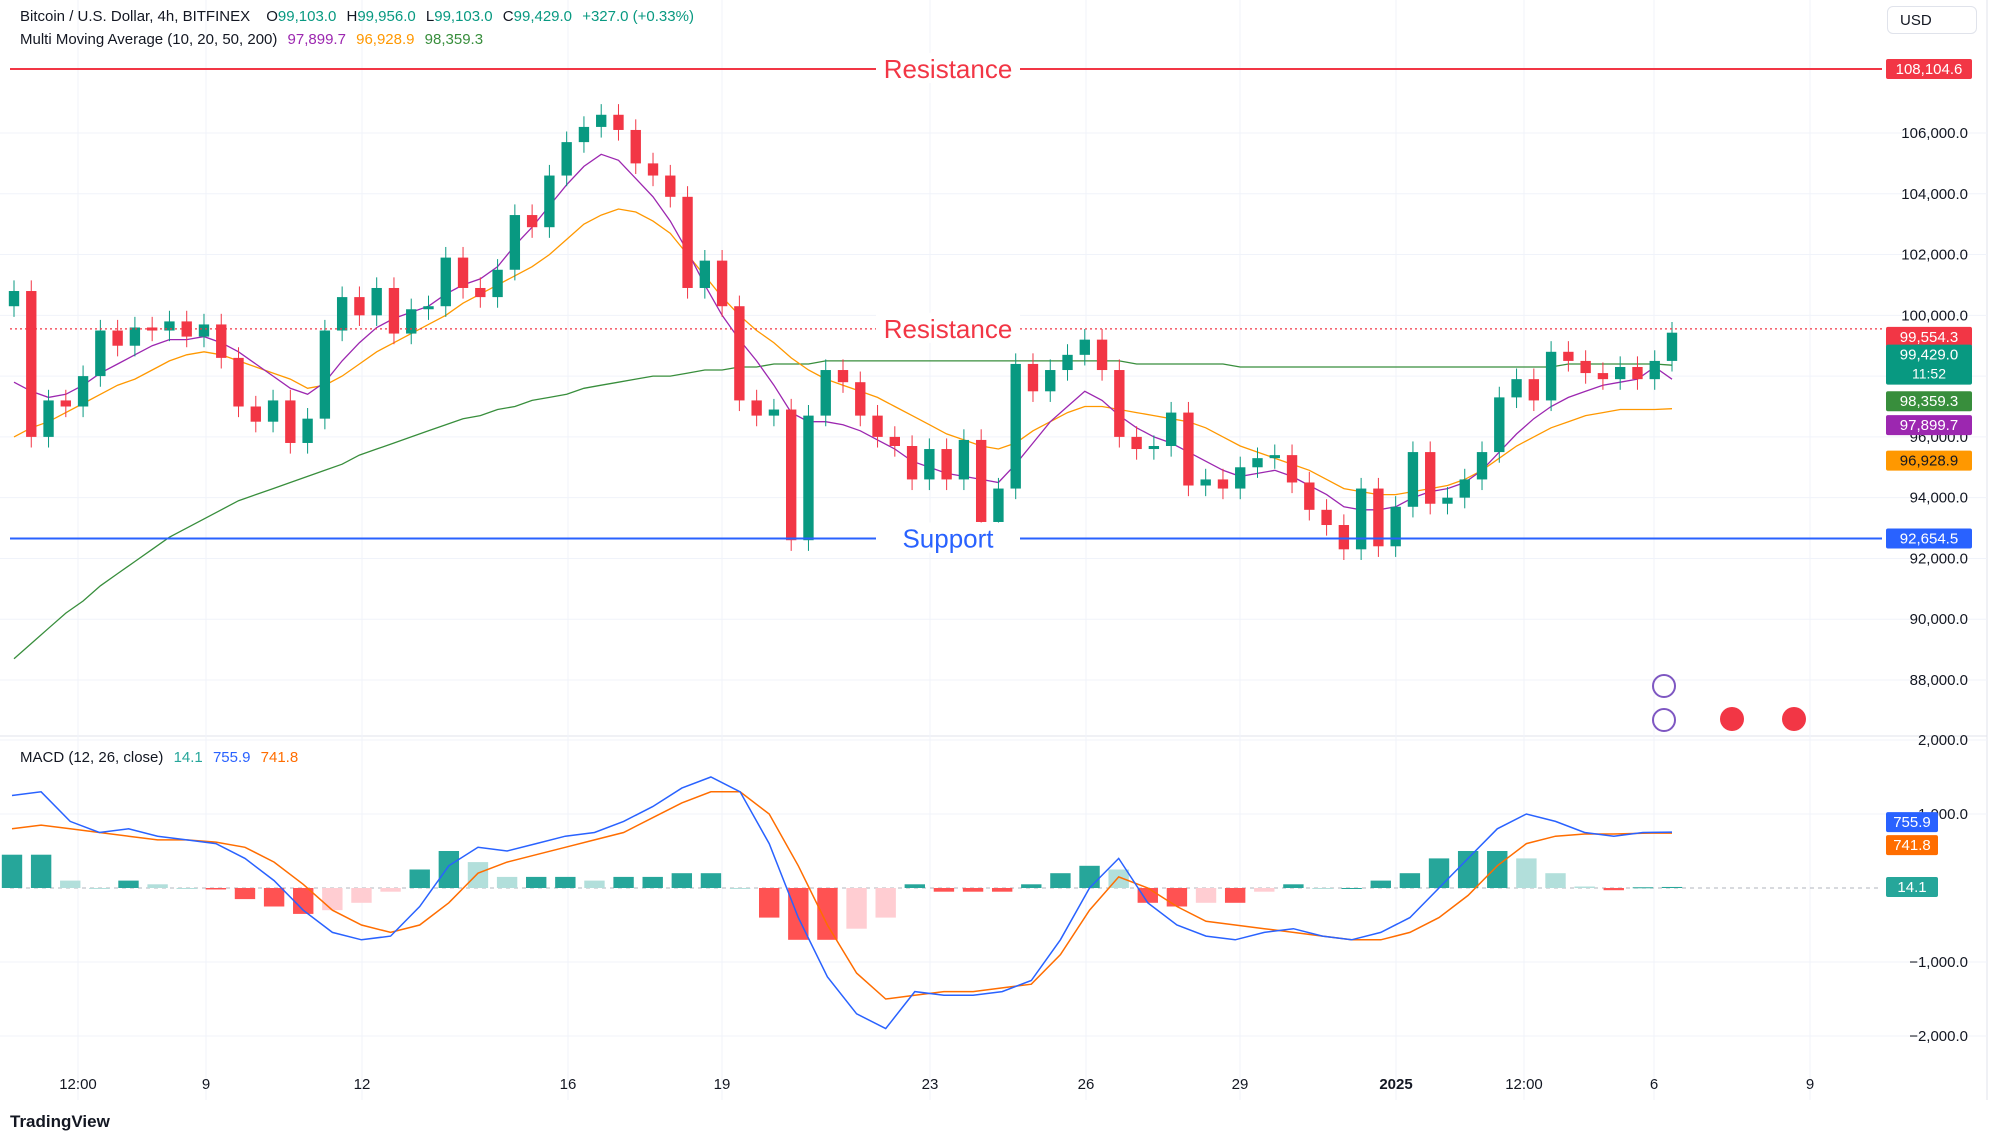 The height and width of the screenshot is (1144, 1999). What do you see at coordinates (1934, 194) in the screenshot?
I see `y-tick-label: 104,000.0` at bounding box center [1934, 194].